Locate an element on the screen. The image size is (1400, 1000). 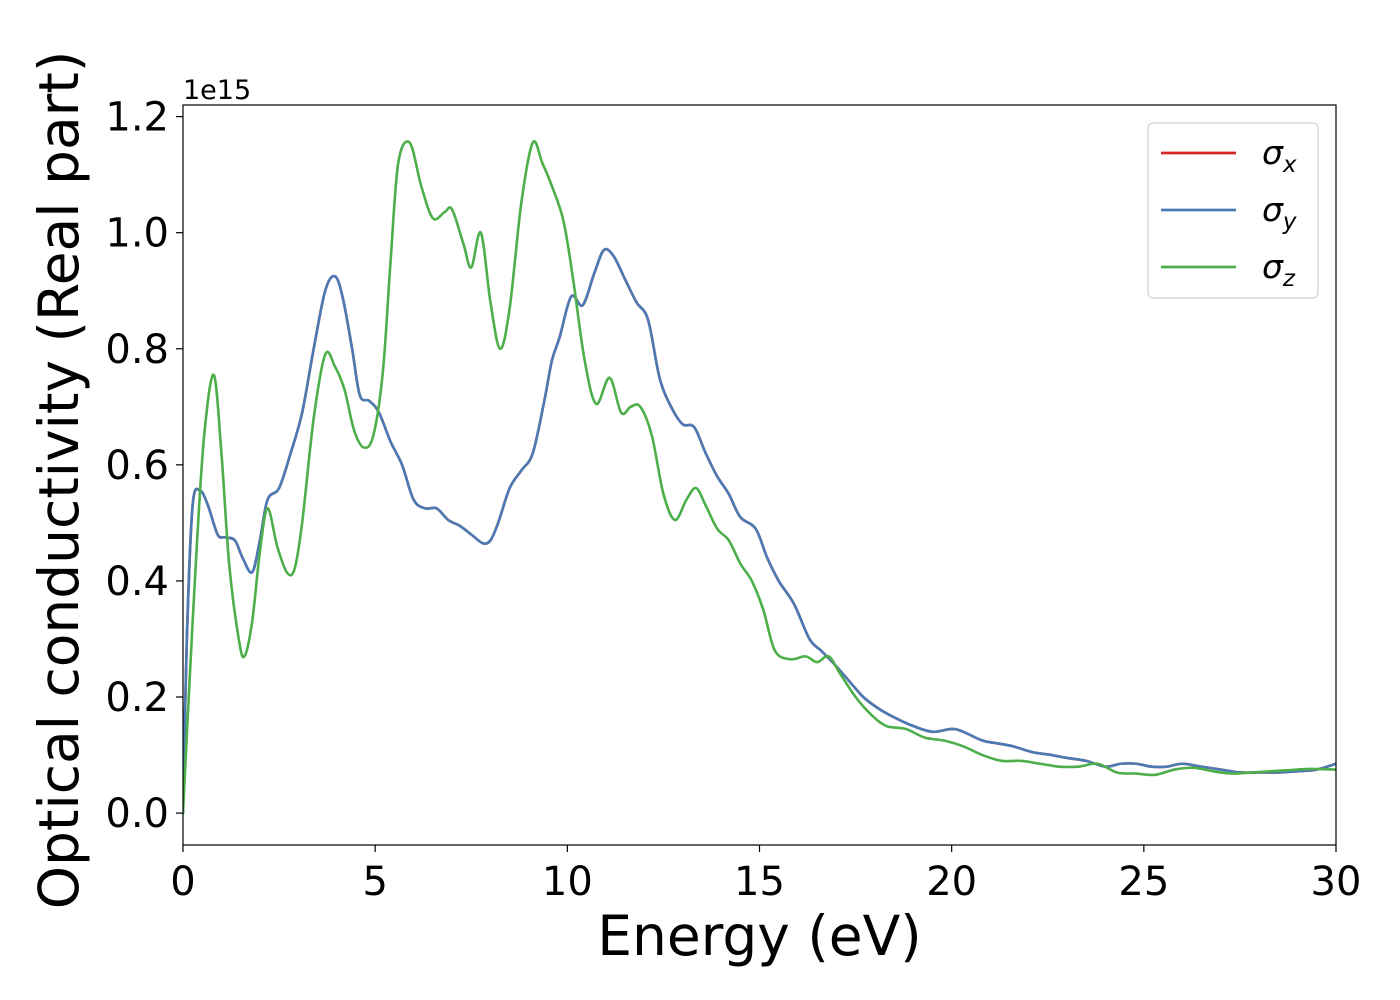
y-offset-label: 1e15 is located at coordinates (217, 90).